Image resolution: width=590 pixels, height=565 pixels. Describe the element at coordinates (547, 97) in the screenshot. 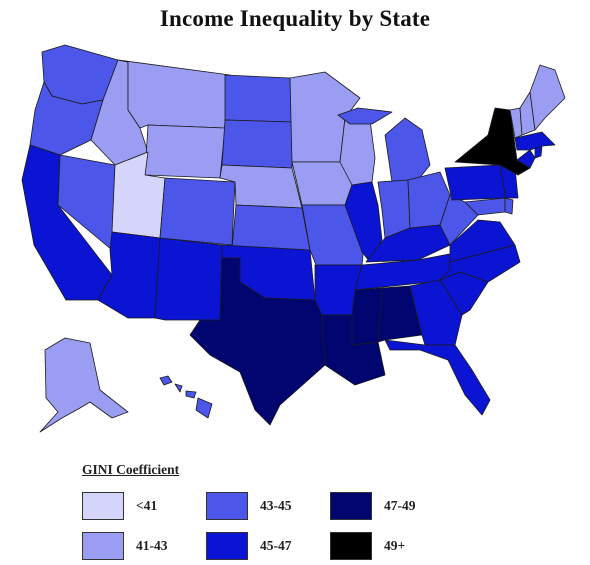

I see `state-ME` at that location.